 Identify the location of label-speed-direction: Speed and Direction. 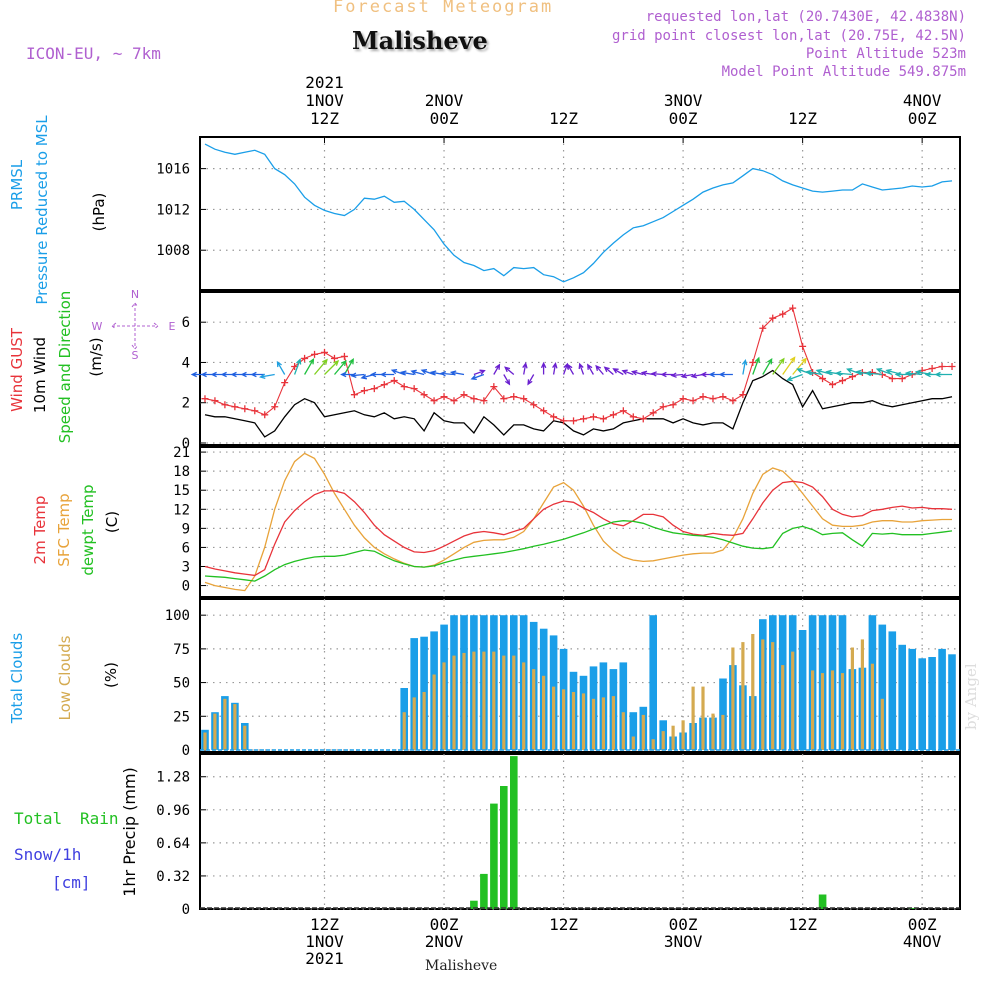
(65, 367).